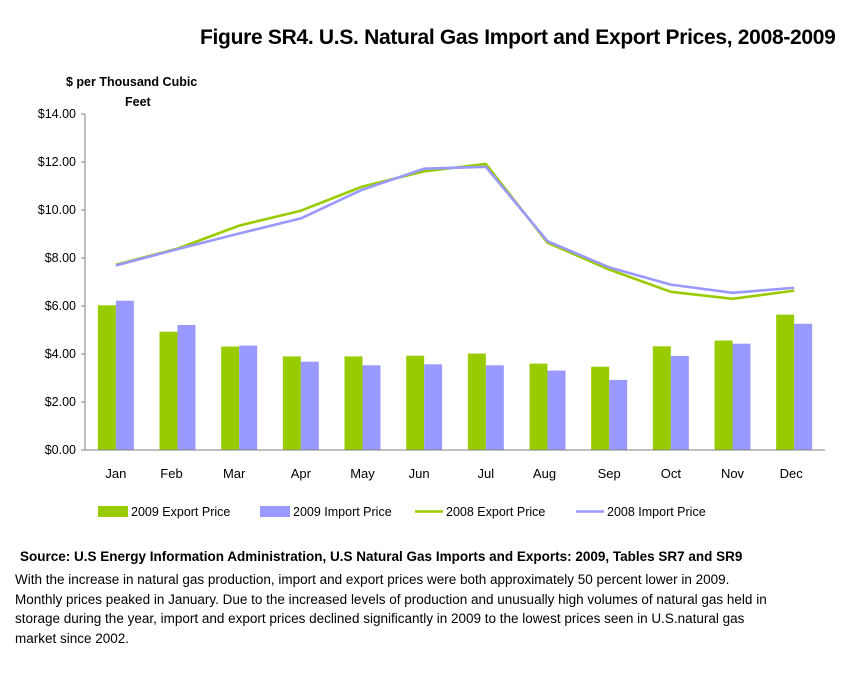  What do you see at coordinates (248, 397) in the screenshot?
I see `bar-2009-import-mar` at bounding box center [248, 397].